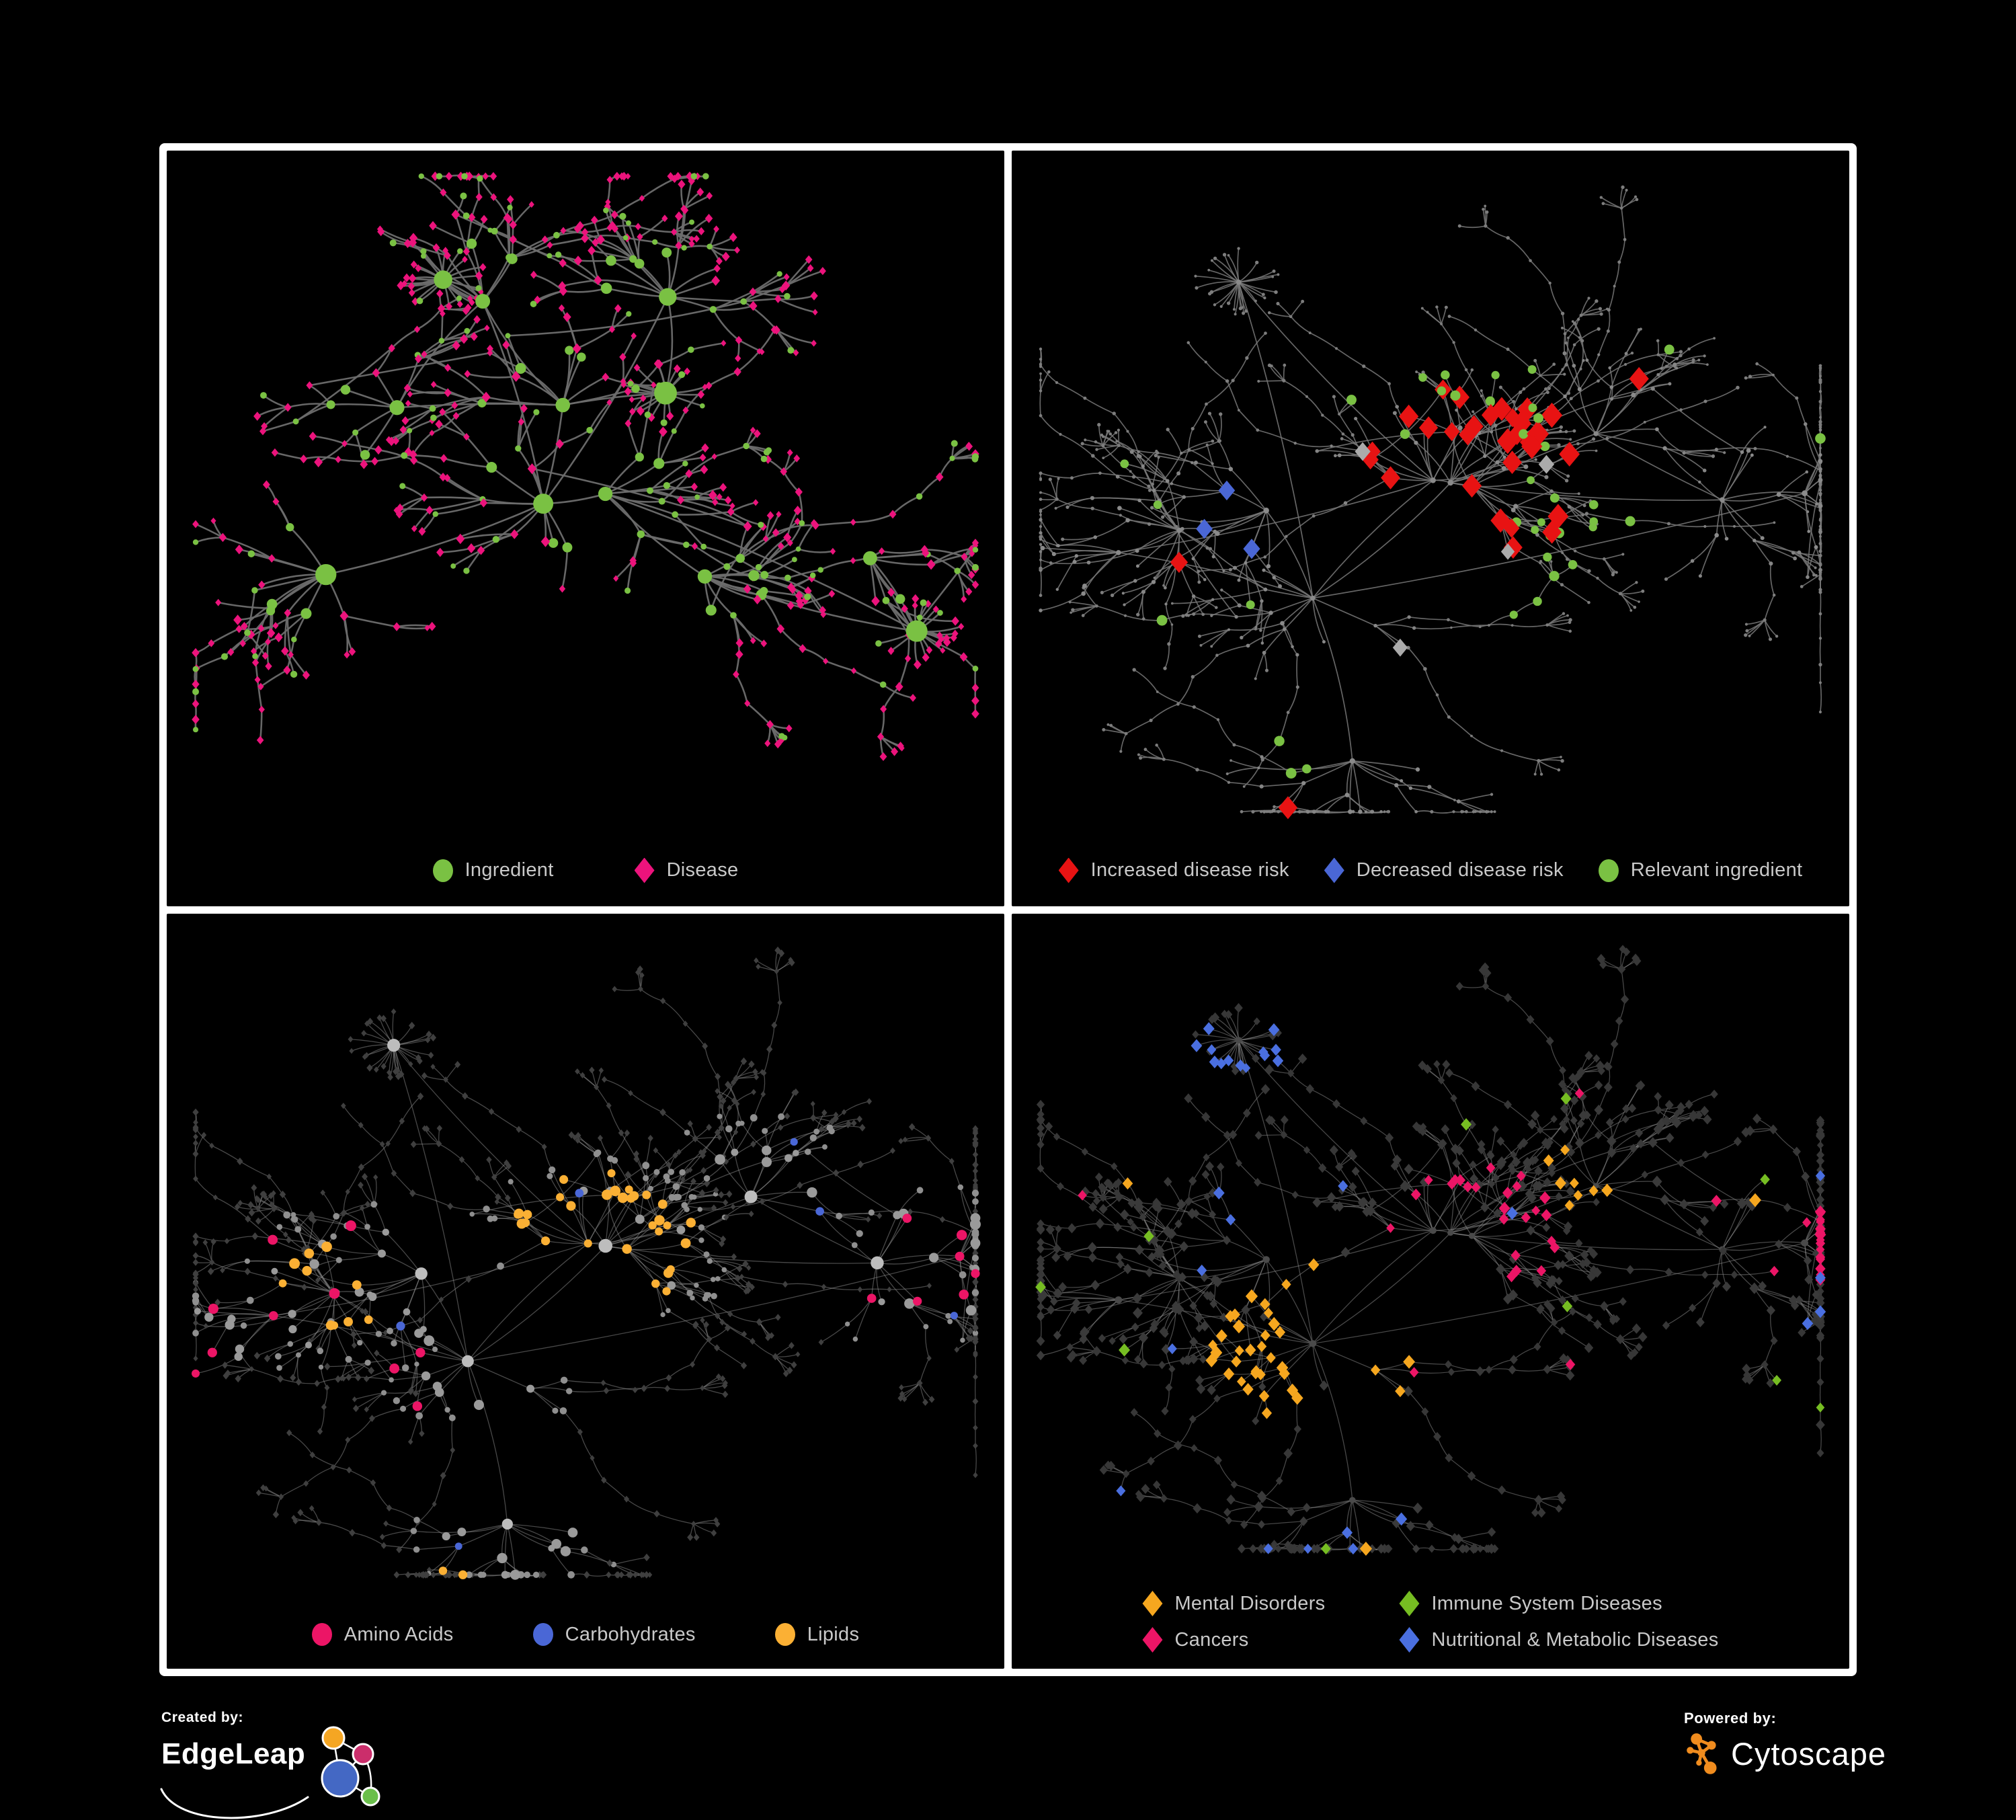  I want to click on lipids-marker-icon, so click(784, 1634).